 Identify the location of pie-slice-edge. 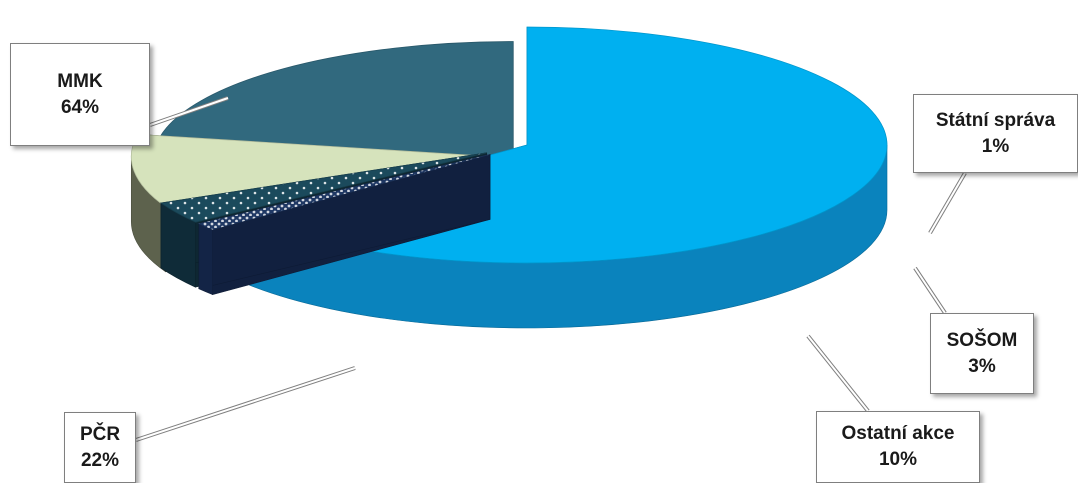
(205, 259).